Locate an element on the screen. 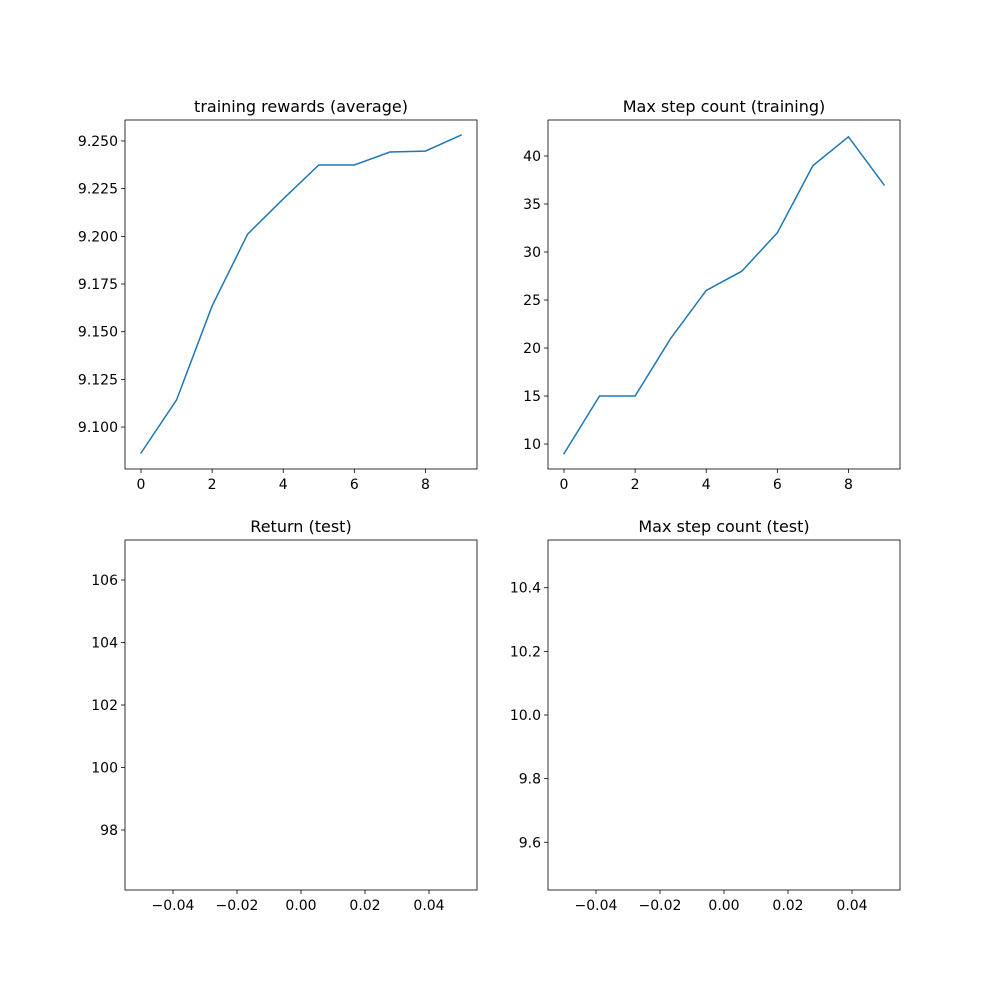 This screenshot has height=1000, width=1000. chart-title: Max step count (test) is located at coordinates (723, 526).